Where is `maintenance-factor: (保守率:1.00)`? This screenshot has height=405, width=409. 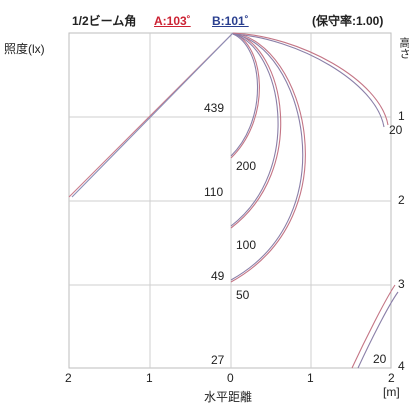 maintenance-factor: (保守率:1.00) is located at coordinates (348, 21).